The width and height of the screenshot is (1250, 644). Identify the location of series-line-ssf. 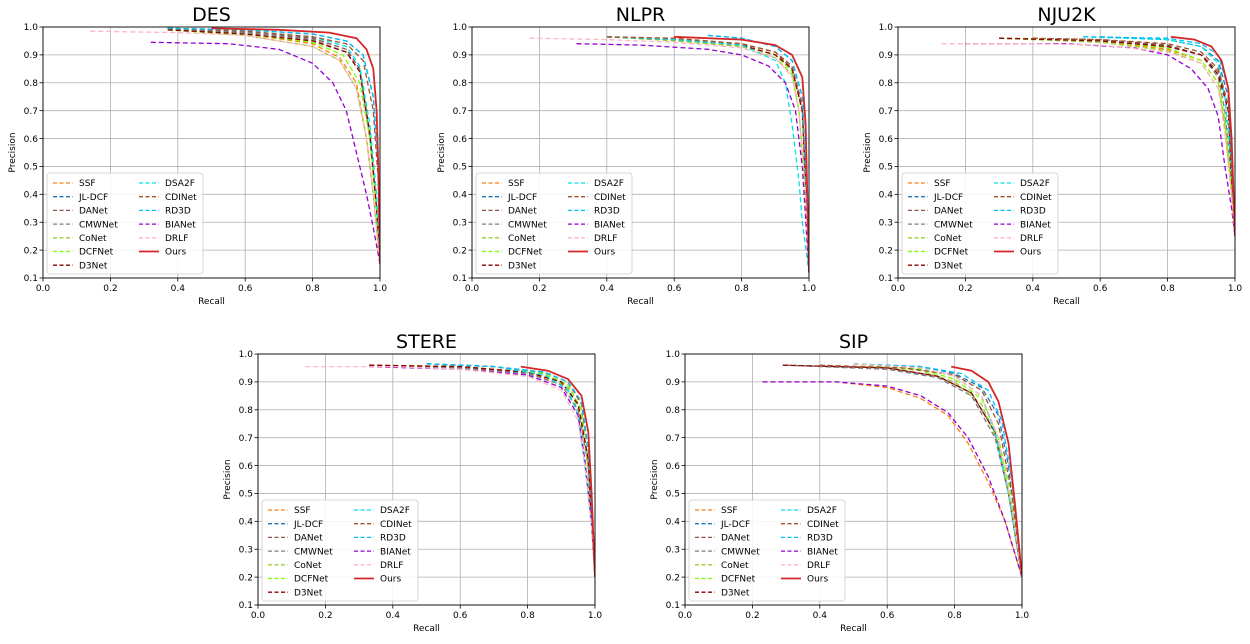
(707, 154).